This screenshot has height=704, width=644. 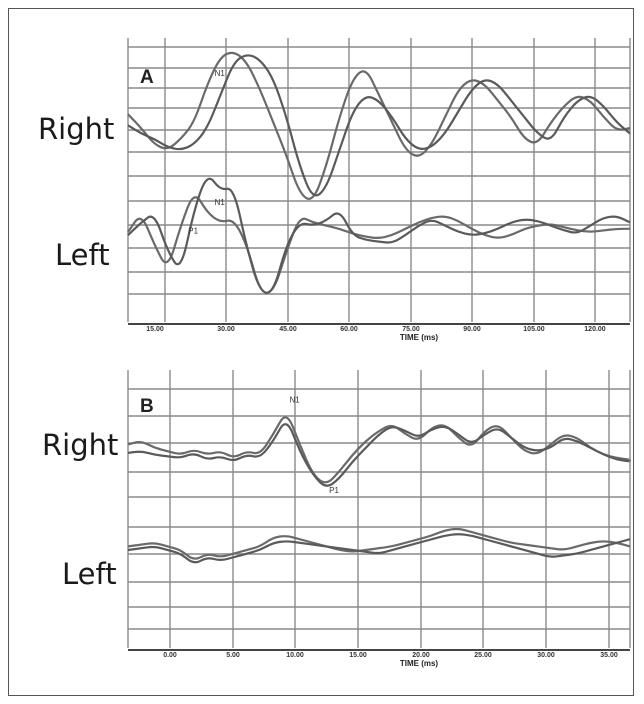 What do you see at coordinates (595, 329) in the screenshot?
I see `x-tick-label: 120.00` at bounding box center [595, 329].